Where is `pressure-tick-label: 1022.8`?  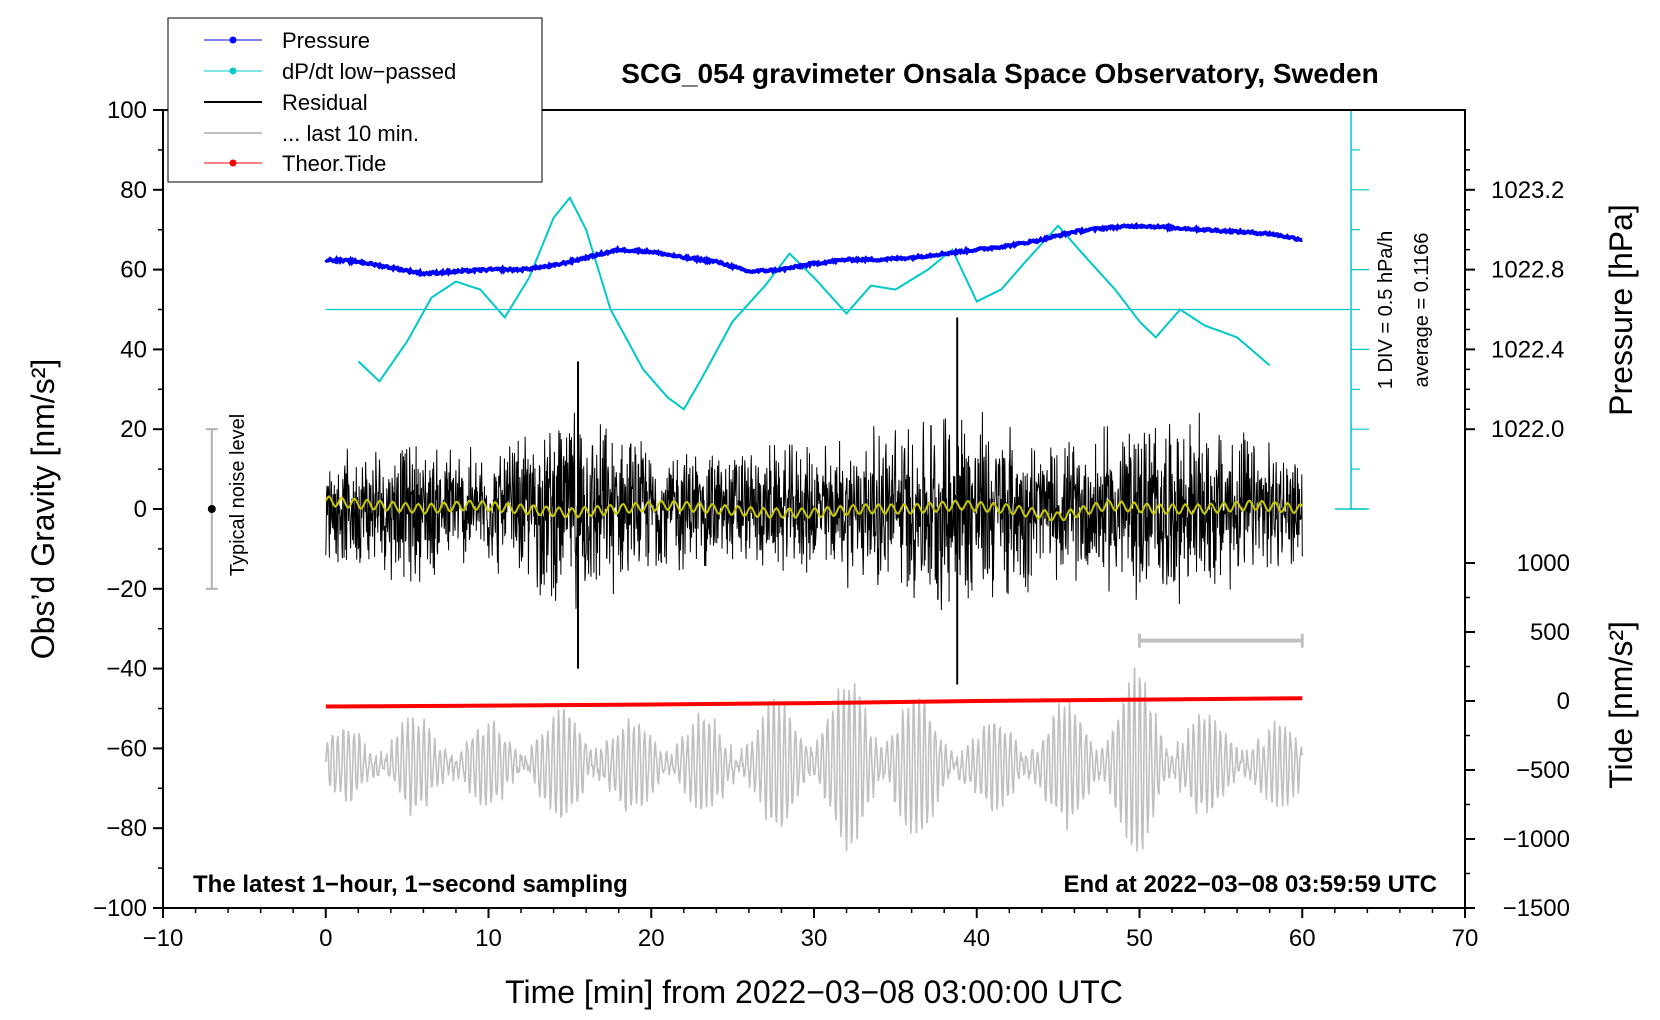 pressure-tick-label: 1022.8 is located at coordinates (1527, 270).